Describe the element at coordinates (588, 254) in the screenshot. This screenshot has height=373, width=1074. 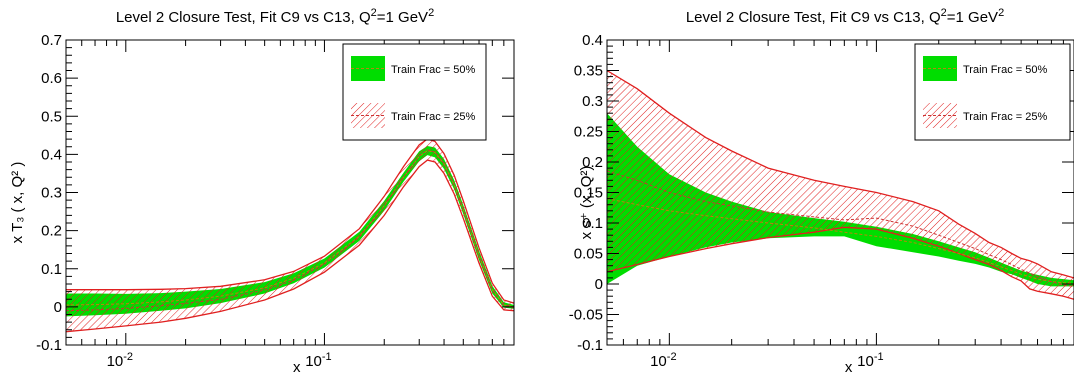
I see `y-tick-label: 0.05` at that location.